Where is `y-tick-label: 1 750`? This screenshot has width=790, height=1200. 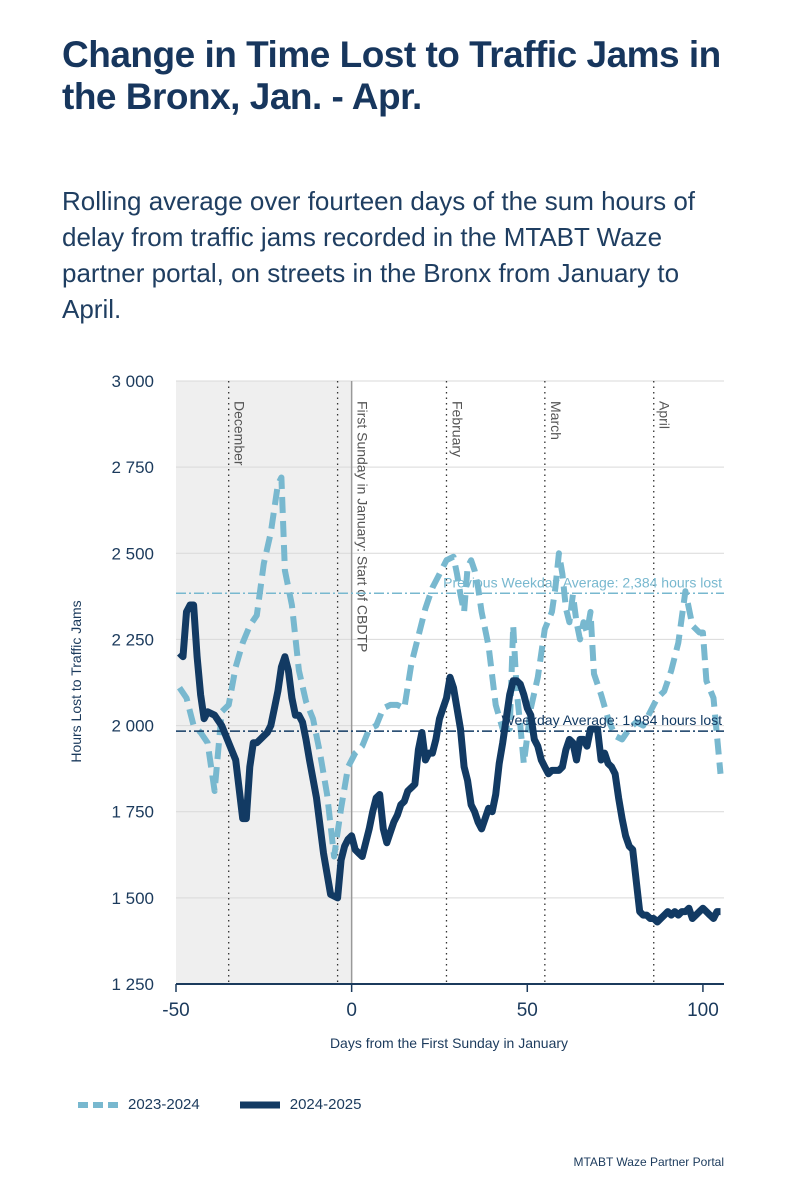 y-tick-label: 1 750 is located at coordinates (132, 812).